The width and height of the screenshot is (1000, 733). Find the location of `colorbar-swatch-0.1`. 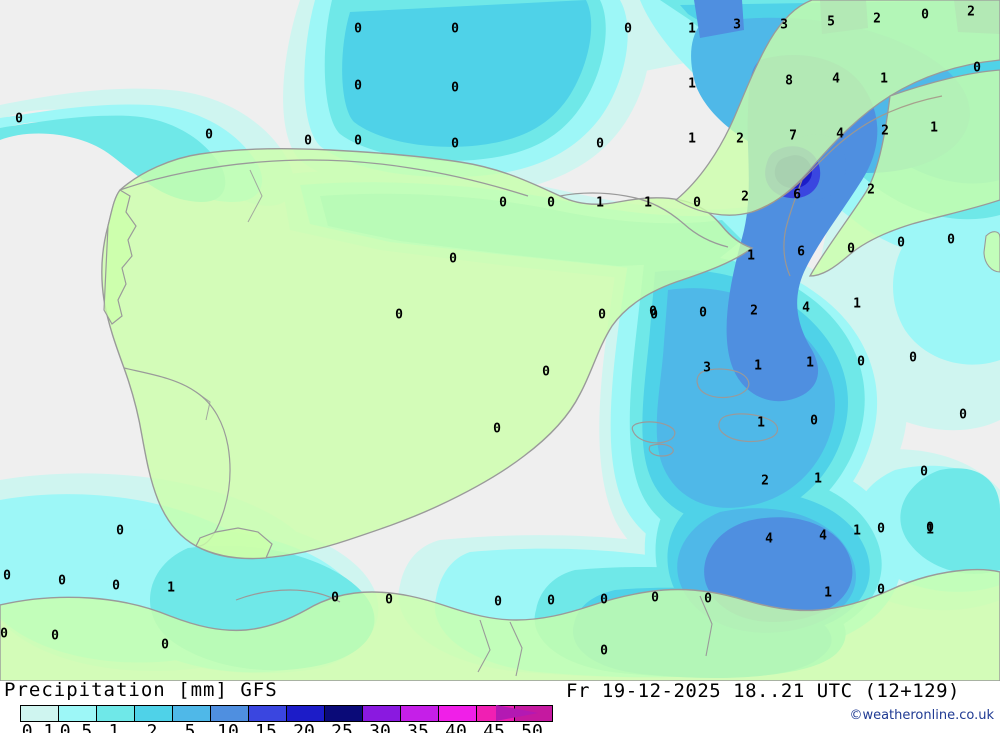

colorbar-swatch-0.1 is located at coordinates (40, 713).